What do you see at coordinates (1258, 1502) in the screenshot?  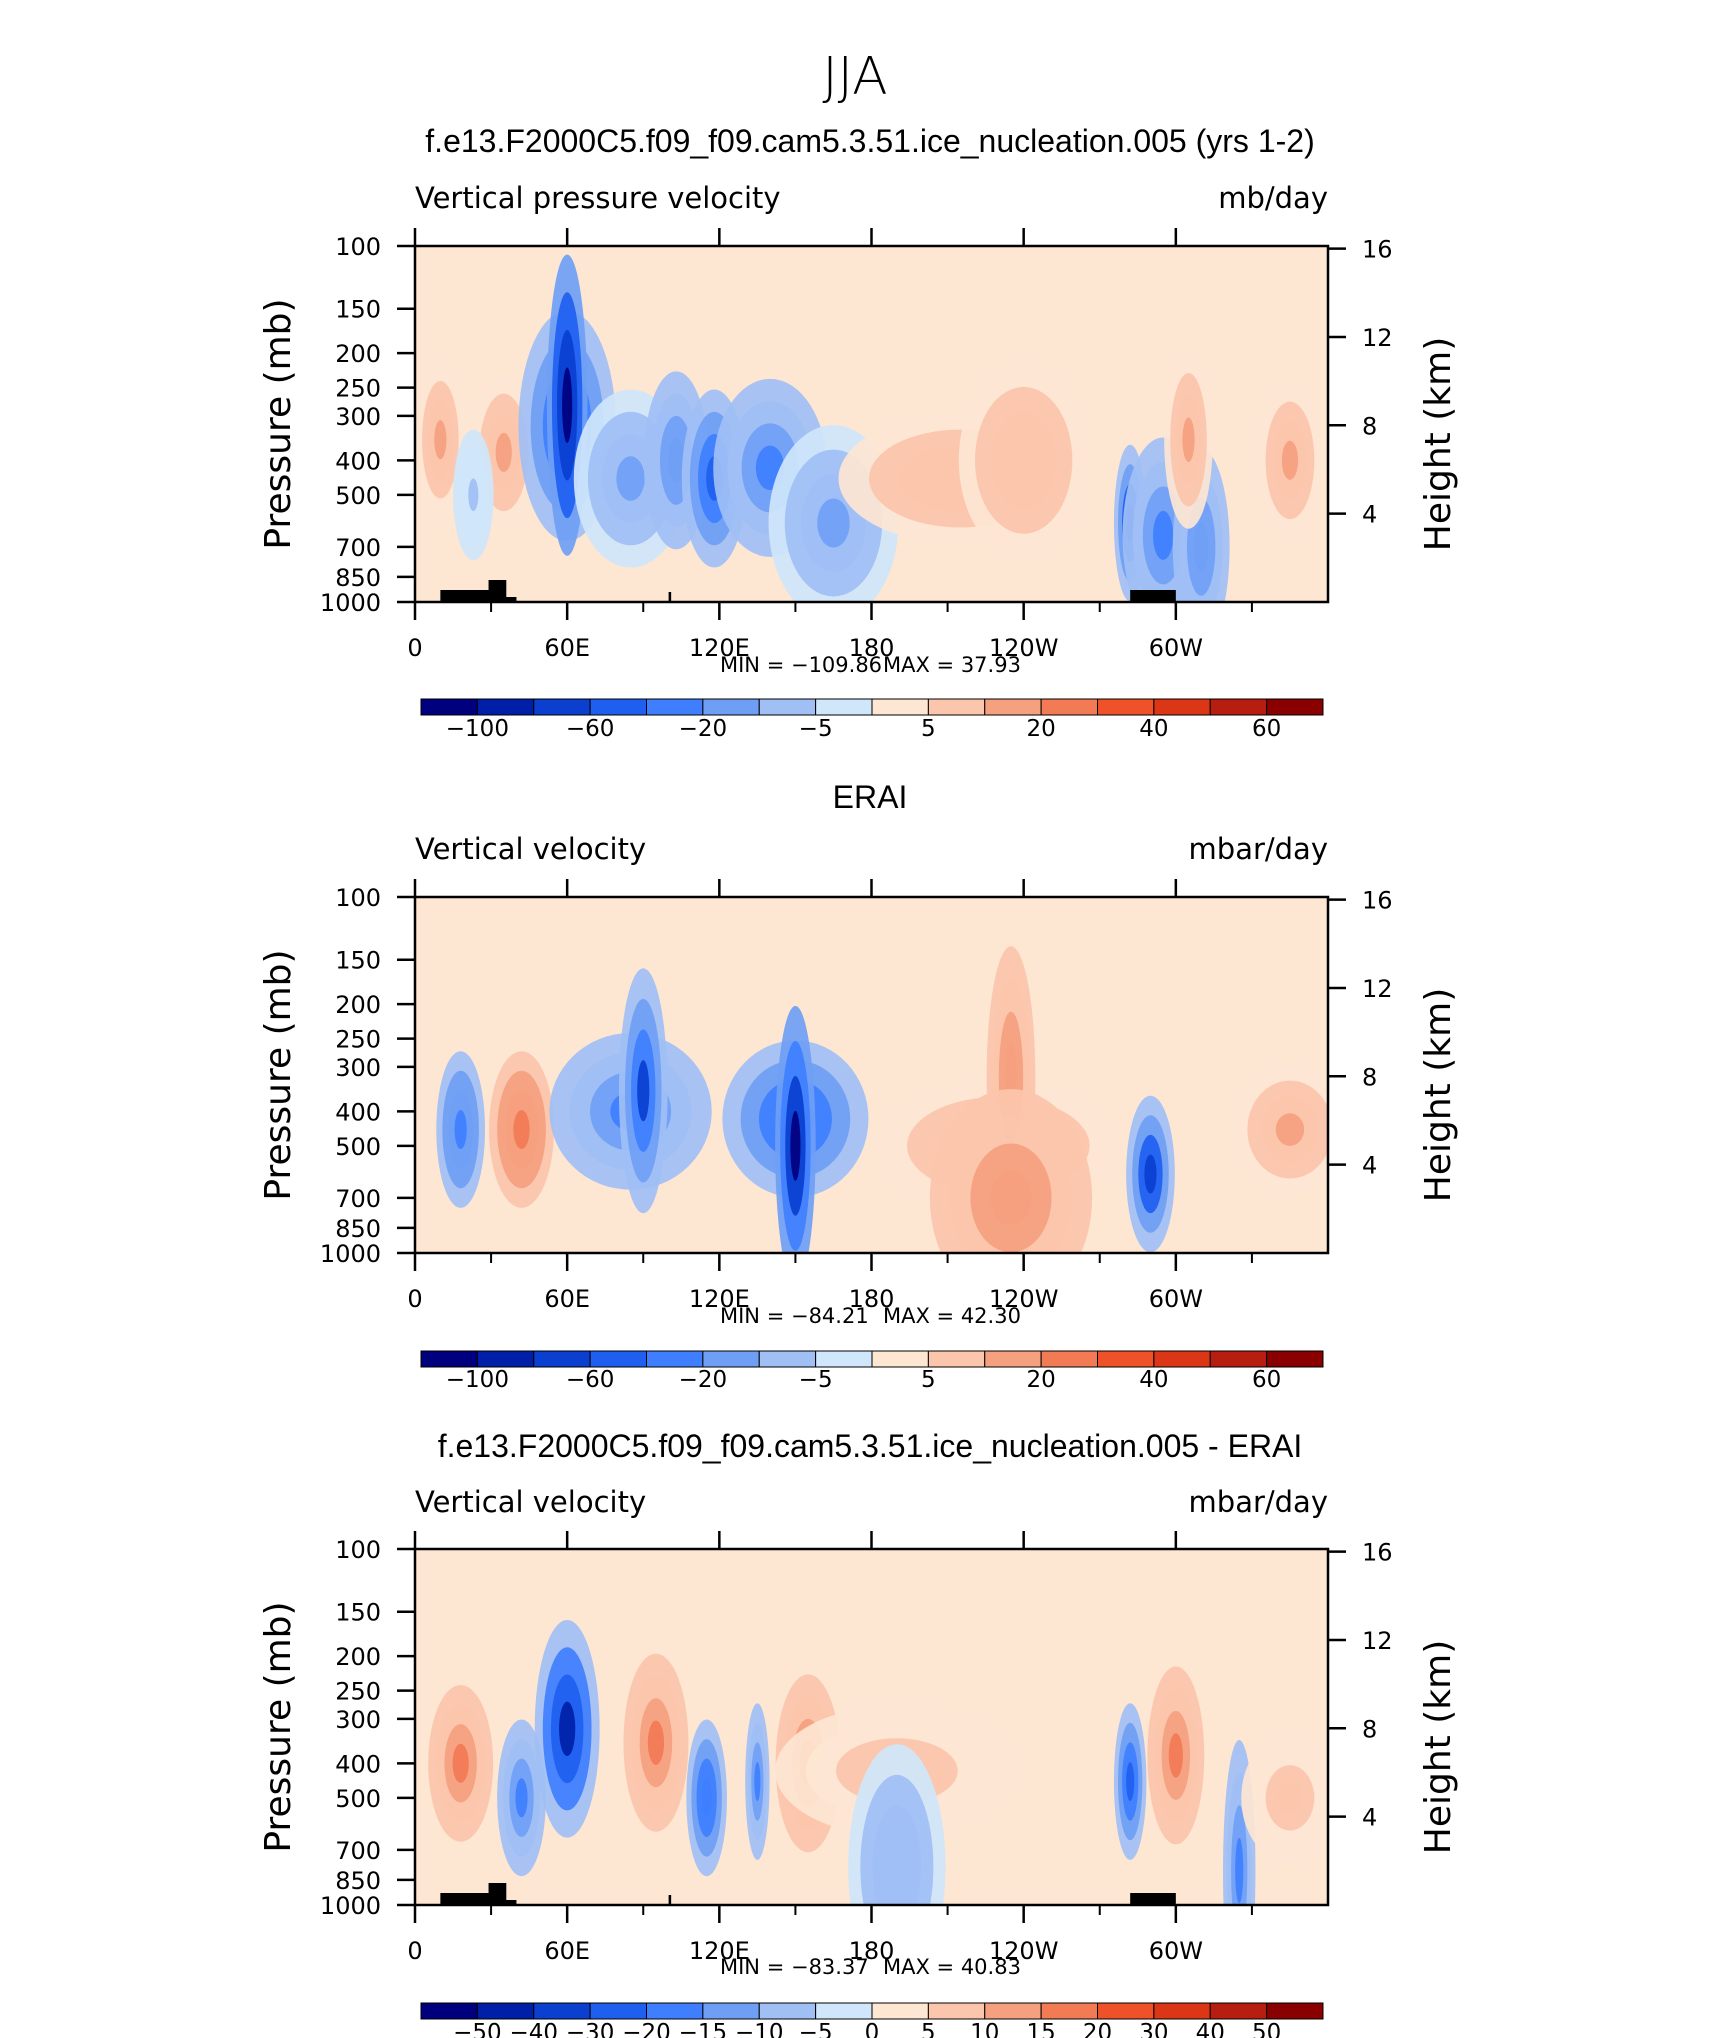 I see `units-label: mbar/day` at bounding box center [1258, 1502].